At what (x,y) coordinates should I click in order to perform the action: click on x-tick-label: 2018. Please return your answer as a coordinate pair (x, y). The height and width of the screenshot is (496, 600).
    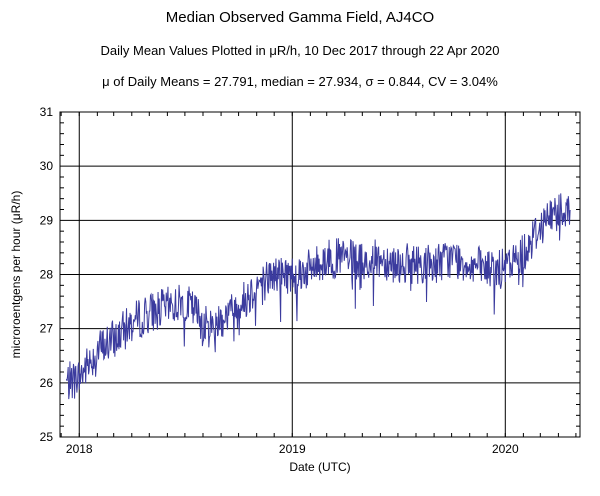
    Looking at the image, I should click on (79, 449).